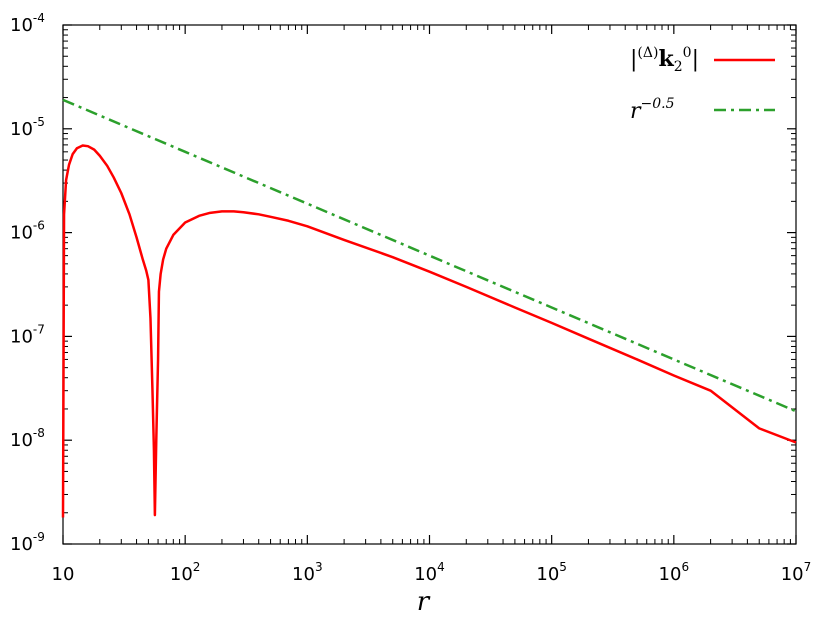  Describe the element at coordinates (429, 572) in the screenshot. I see `x-tick-label: 10⁴` at that location.